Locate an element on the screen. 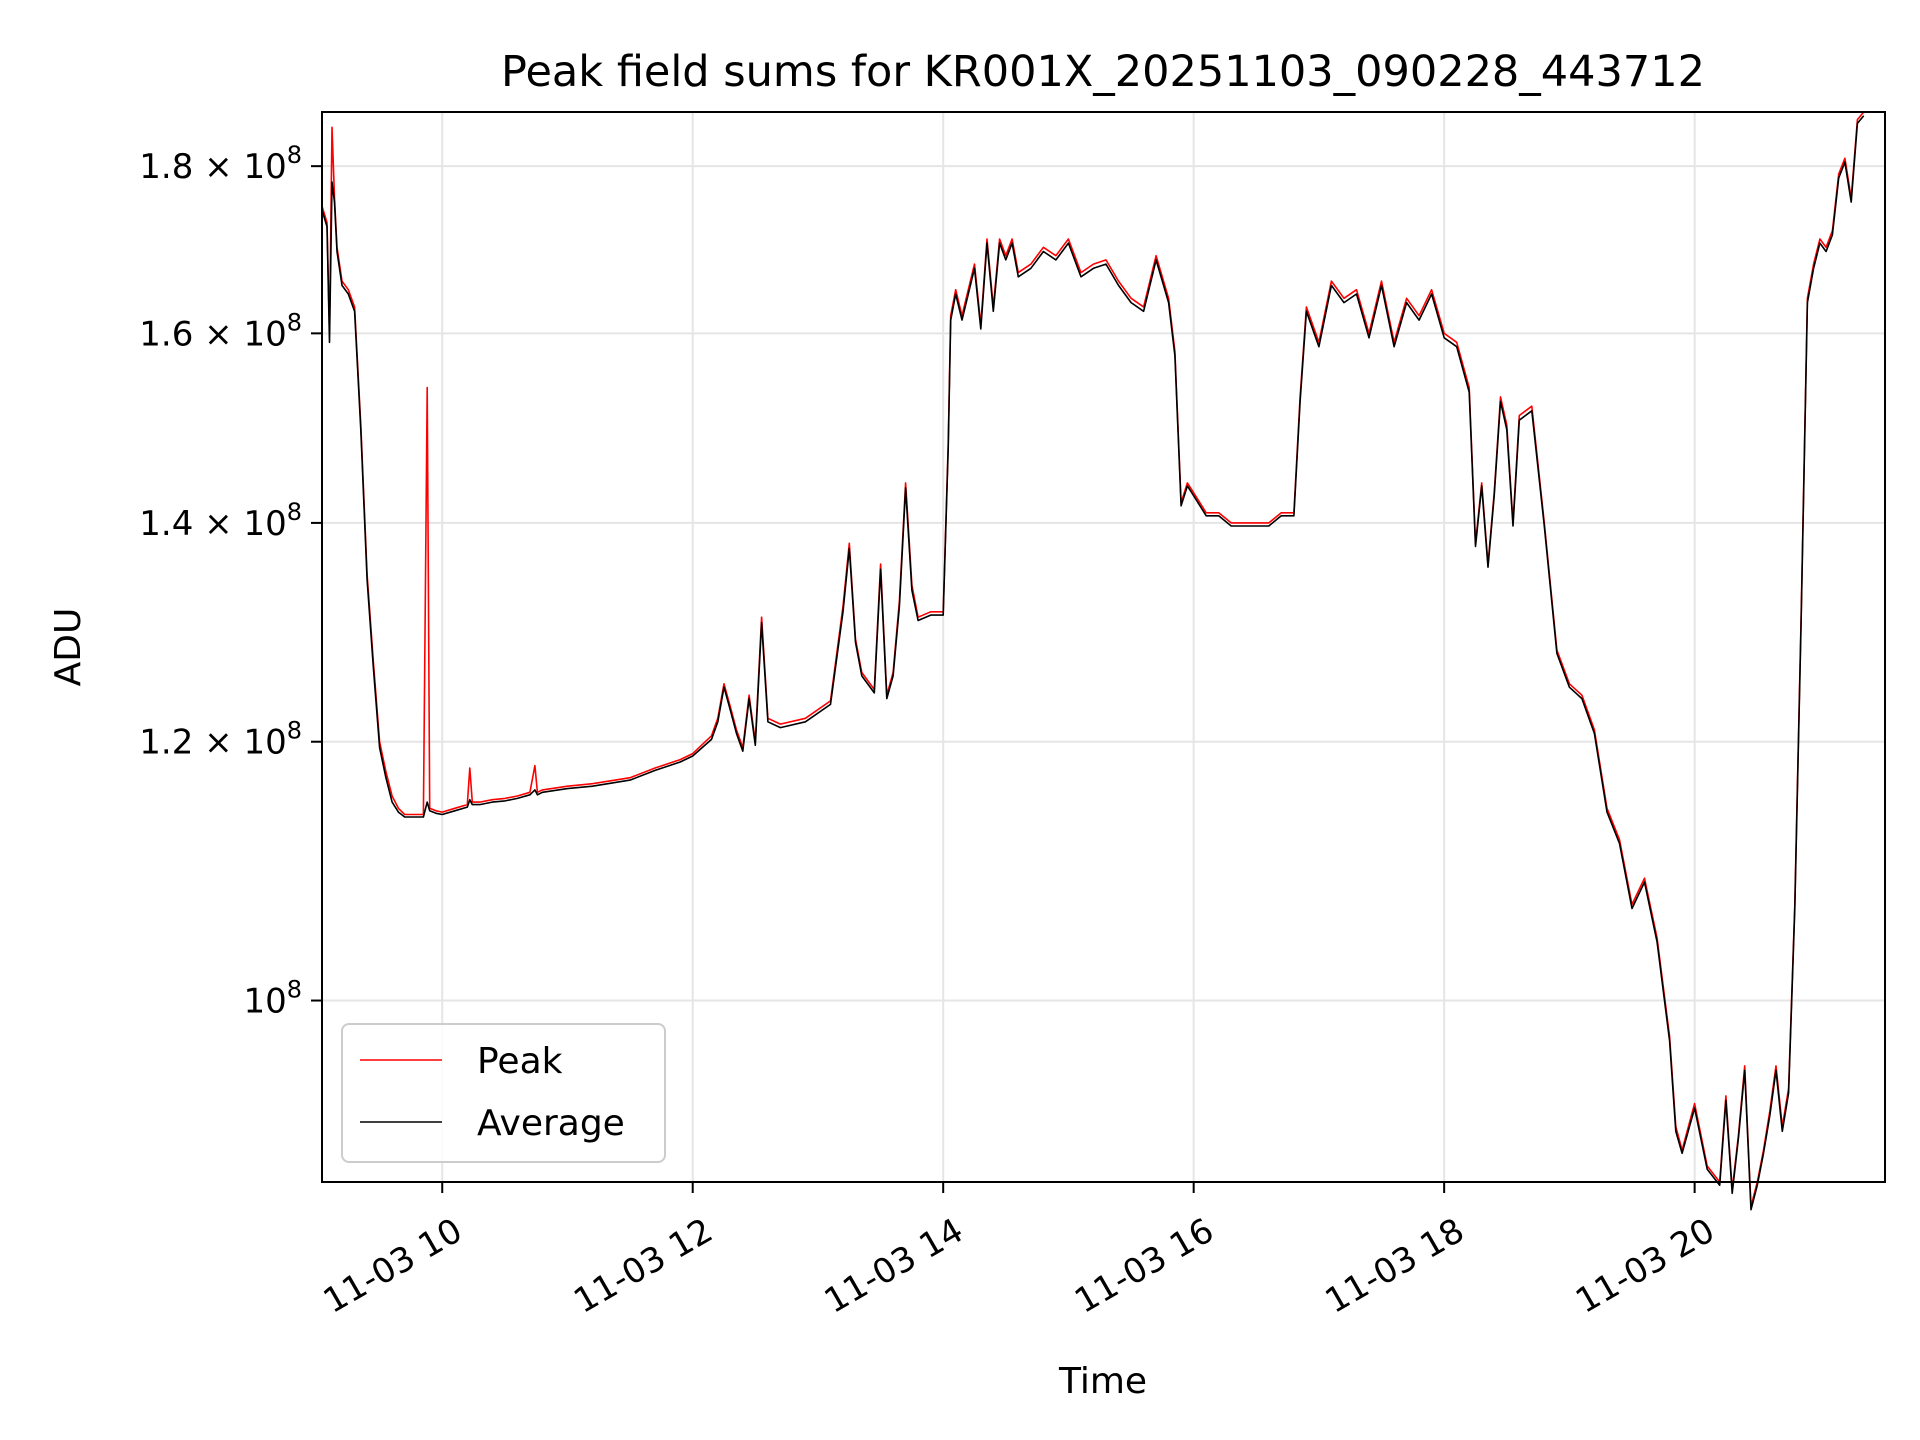 This screenshot has width=1920, height=1440. y-tick-label-base: 1.8 × 10 is located at coordinates (212, 167).